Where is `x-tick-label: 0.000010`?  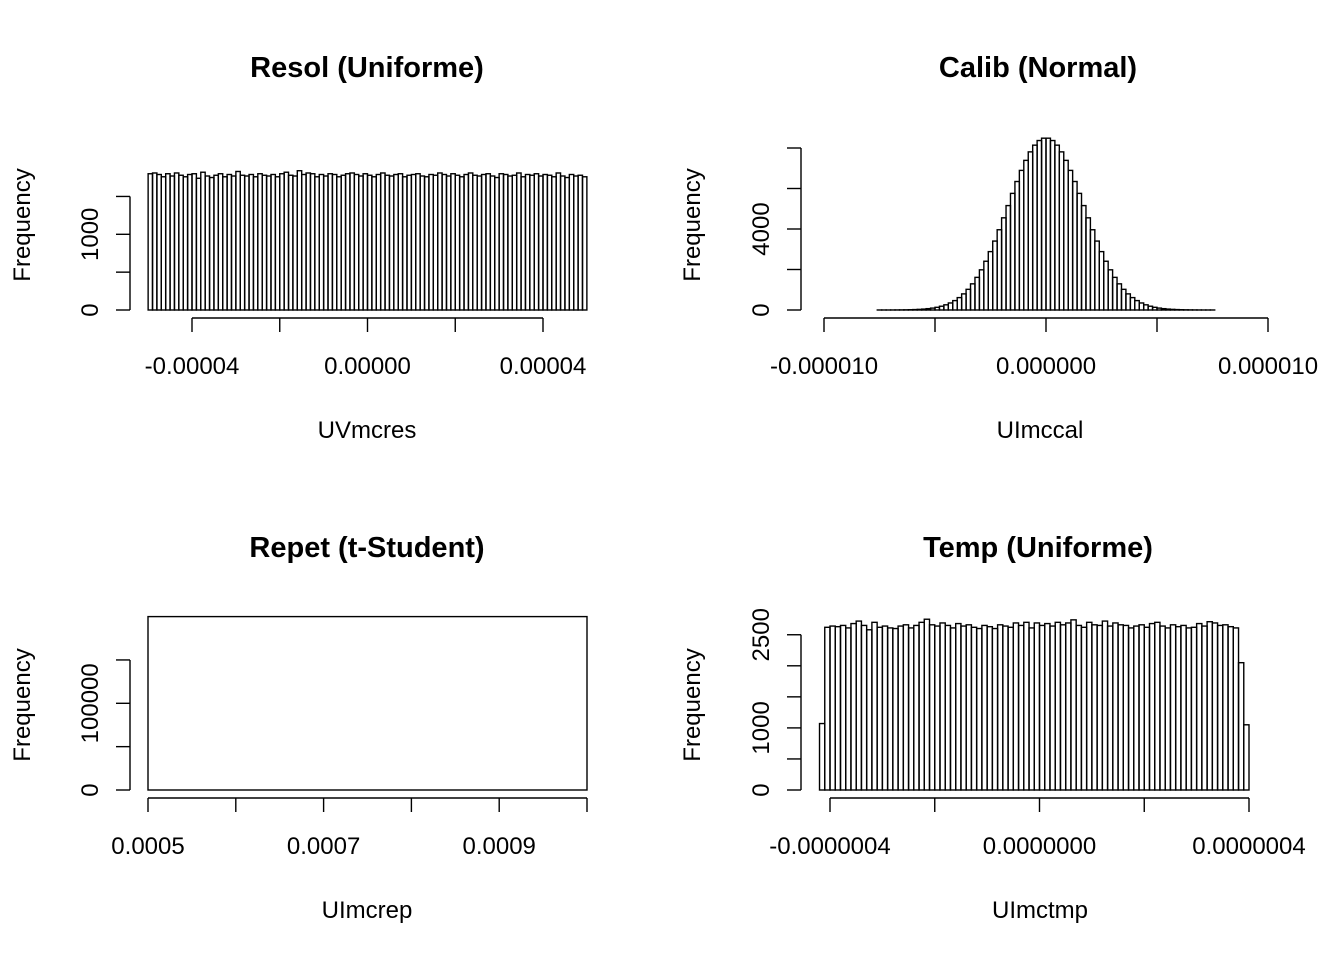 x-tick-label: 0.000010 is located at coordinates (1268, 366).